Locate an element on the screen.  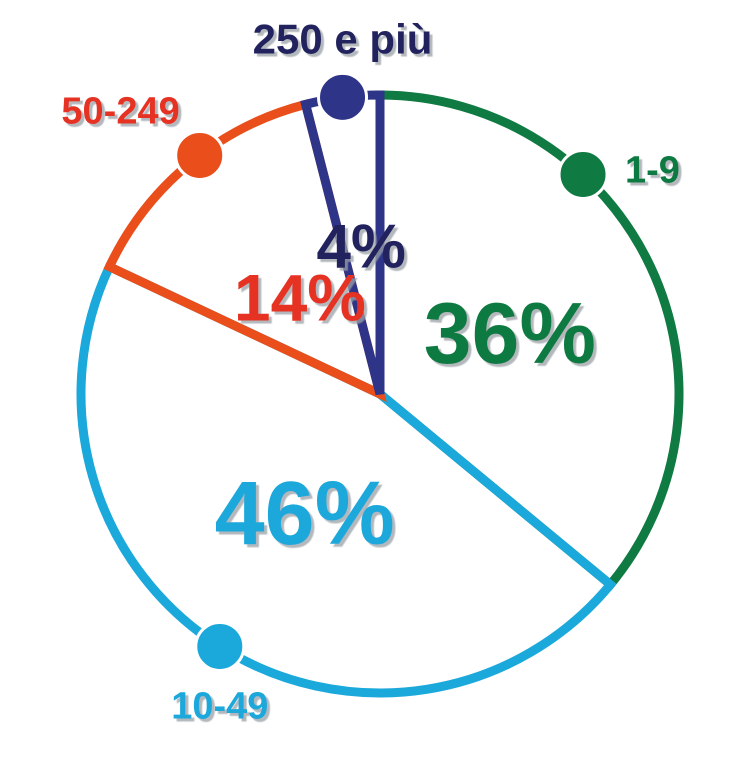
slice-category-label-1-9: 1-9 is located at coordinates (652, 171).